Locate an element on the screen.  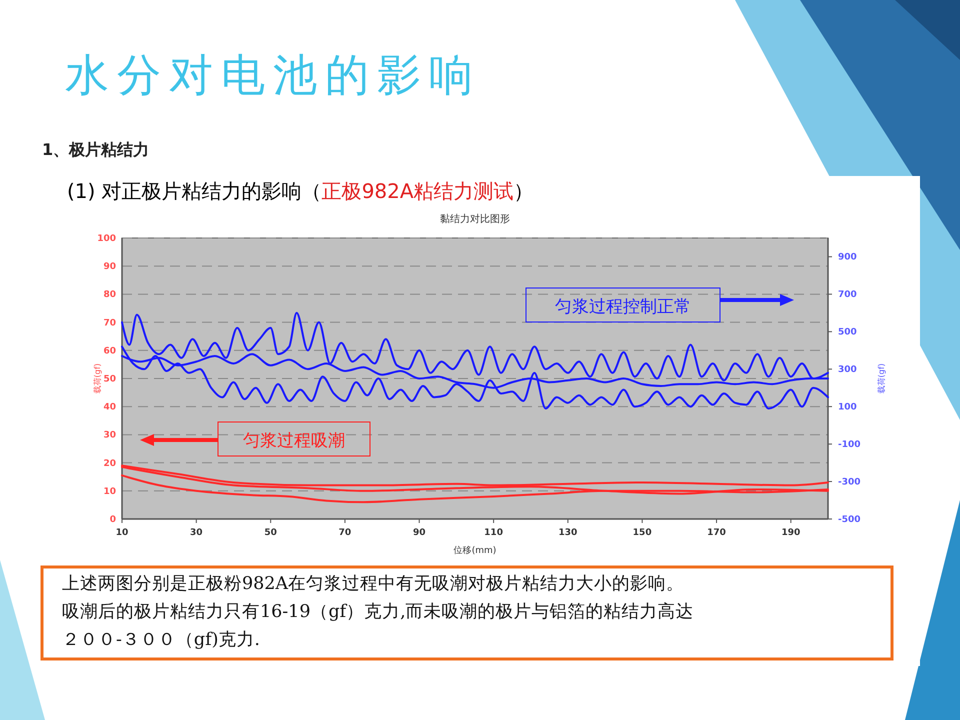
y-tick-label: 60 is located at coordinates (109, 351).